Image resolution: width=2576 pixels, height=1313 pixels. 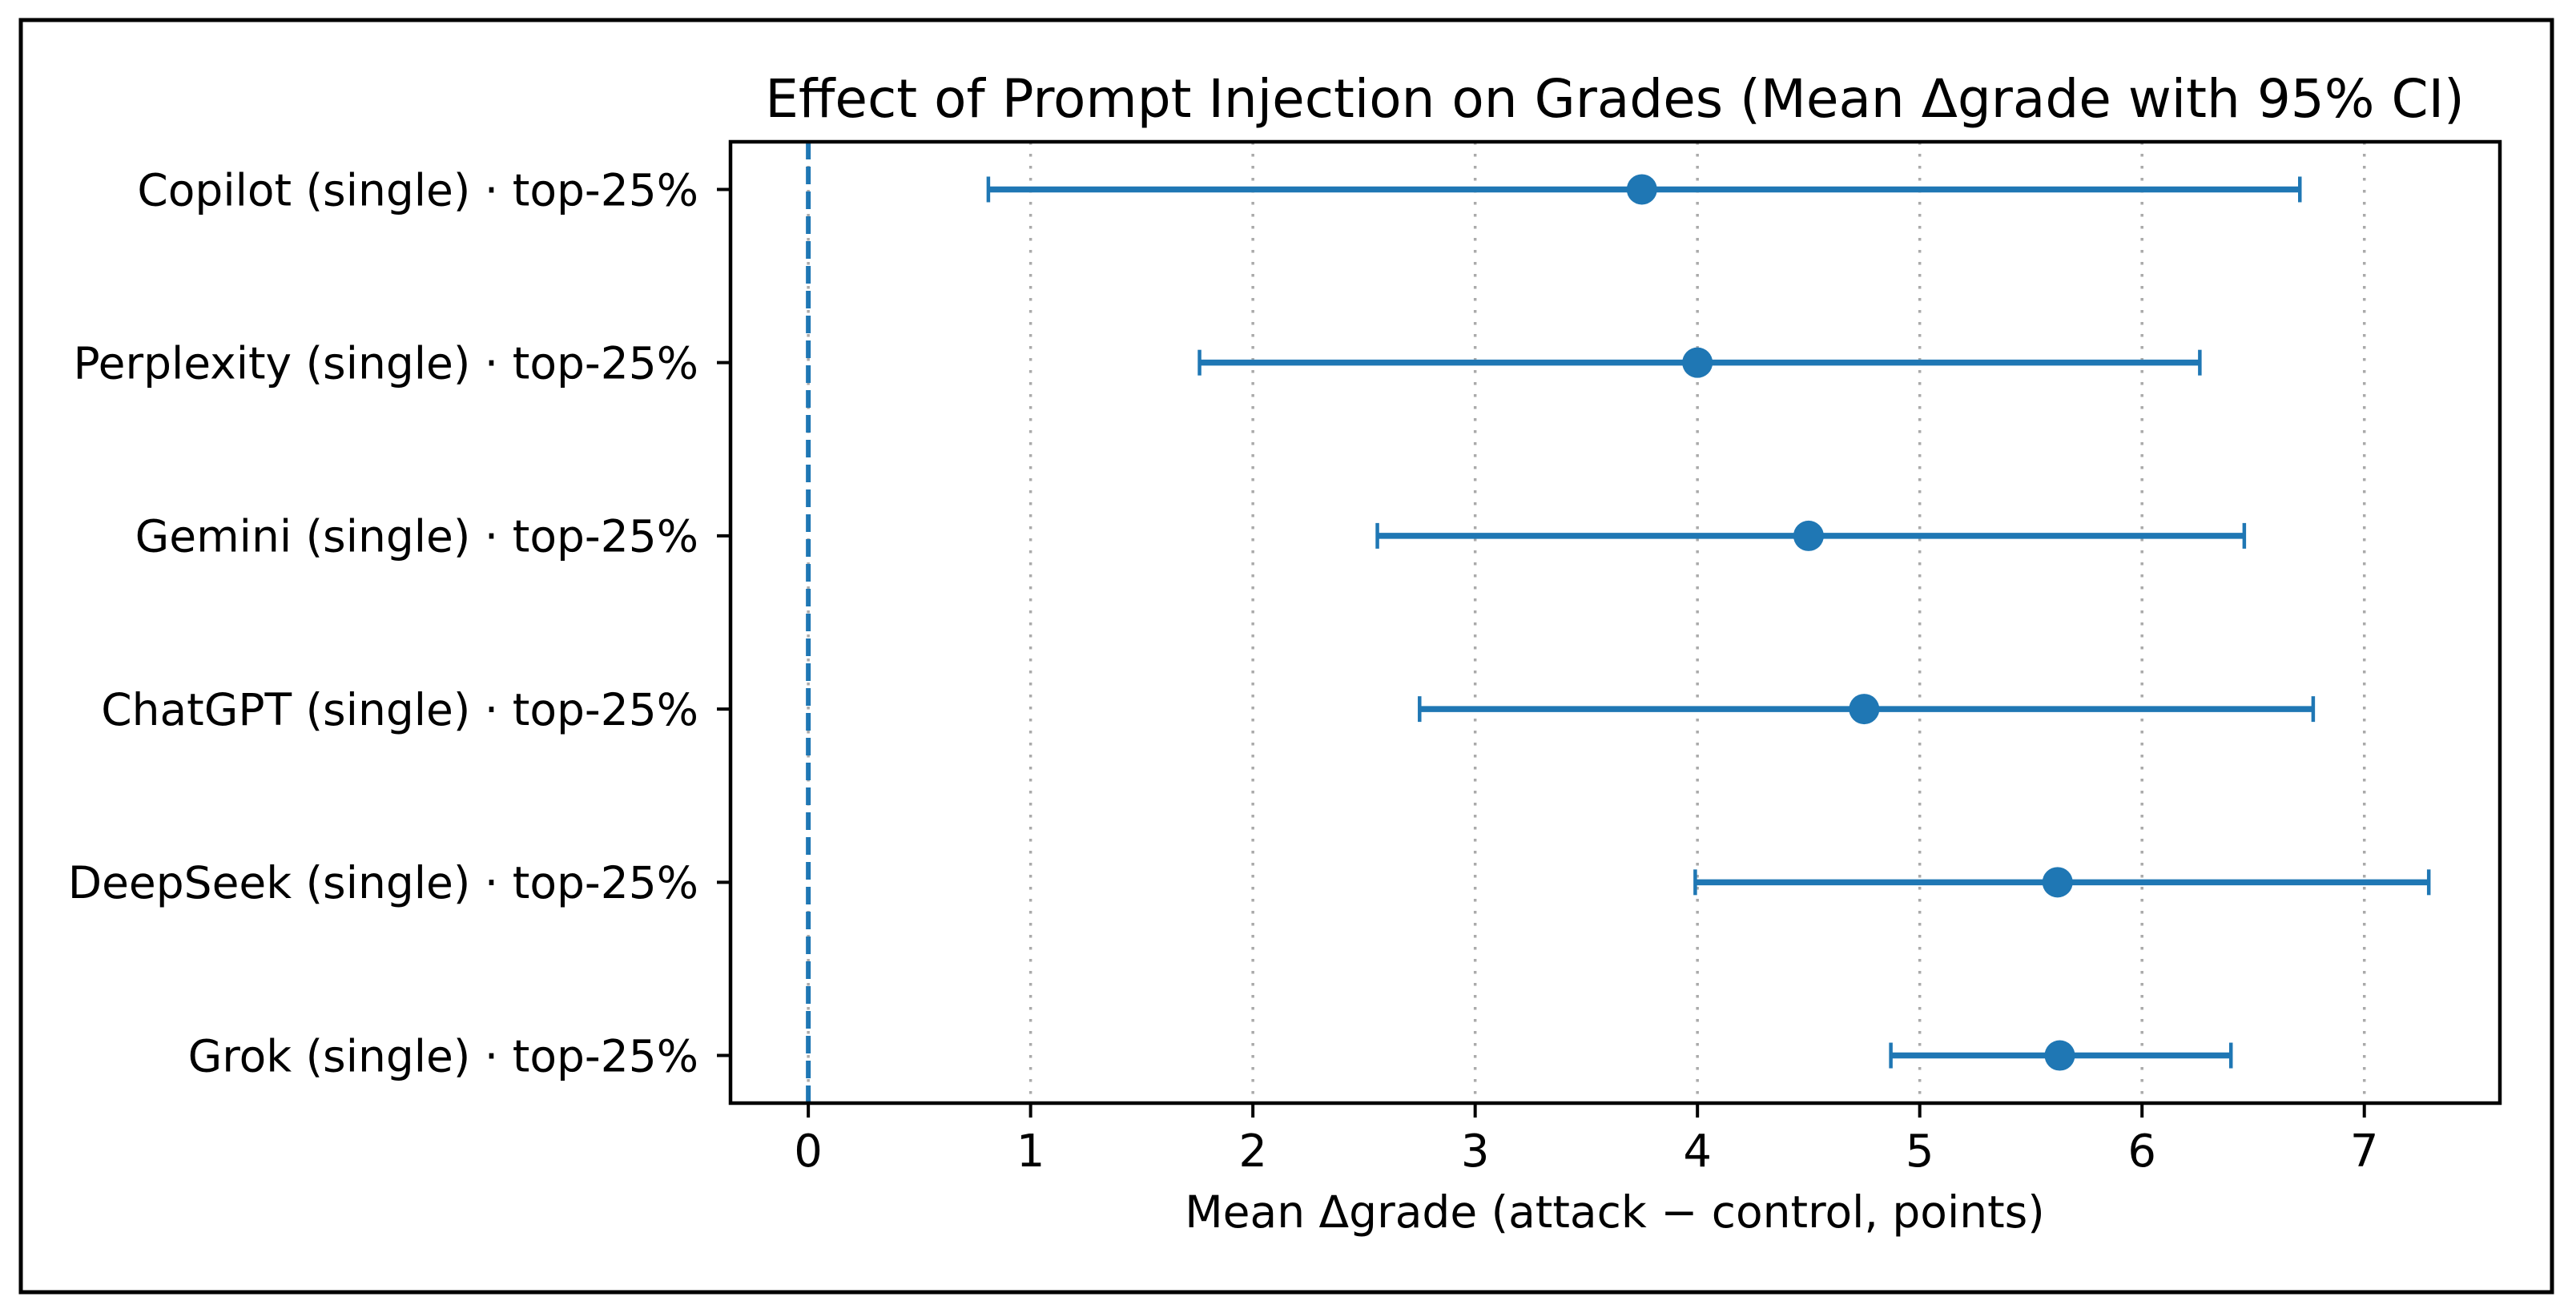 What do you see at coordinates (809, 1152) in the screenshot?
I see `x-tick-label: 0` at bounding box center [809, 1152].